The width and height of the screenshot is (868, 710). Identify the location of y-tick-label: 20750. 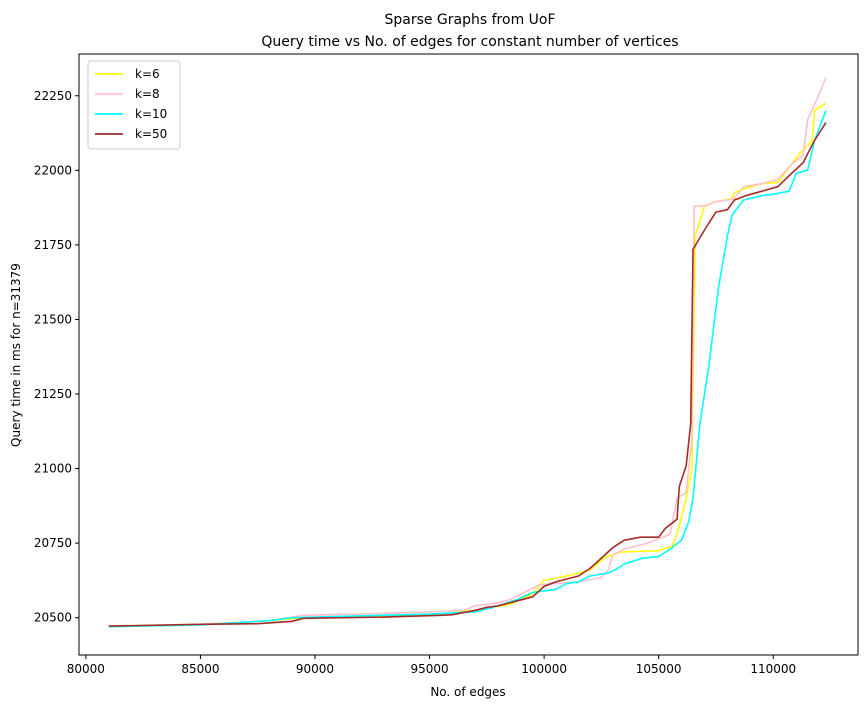
(53, 543).